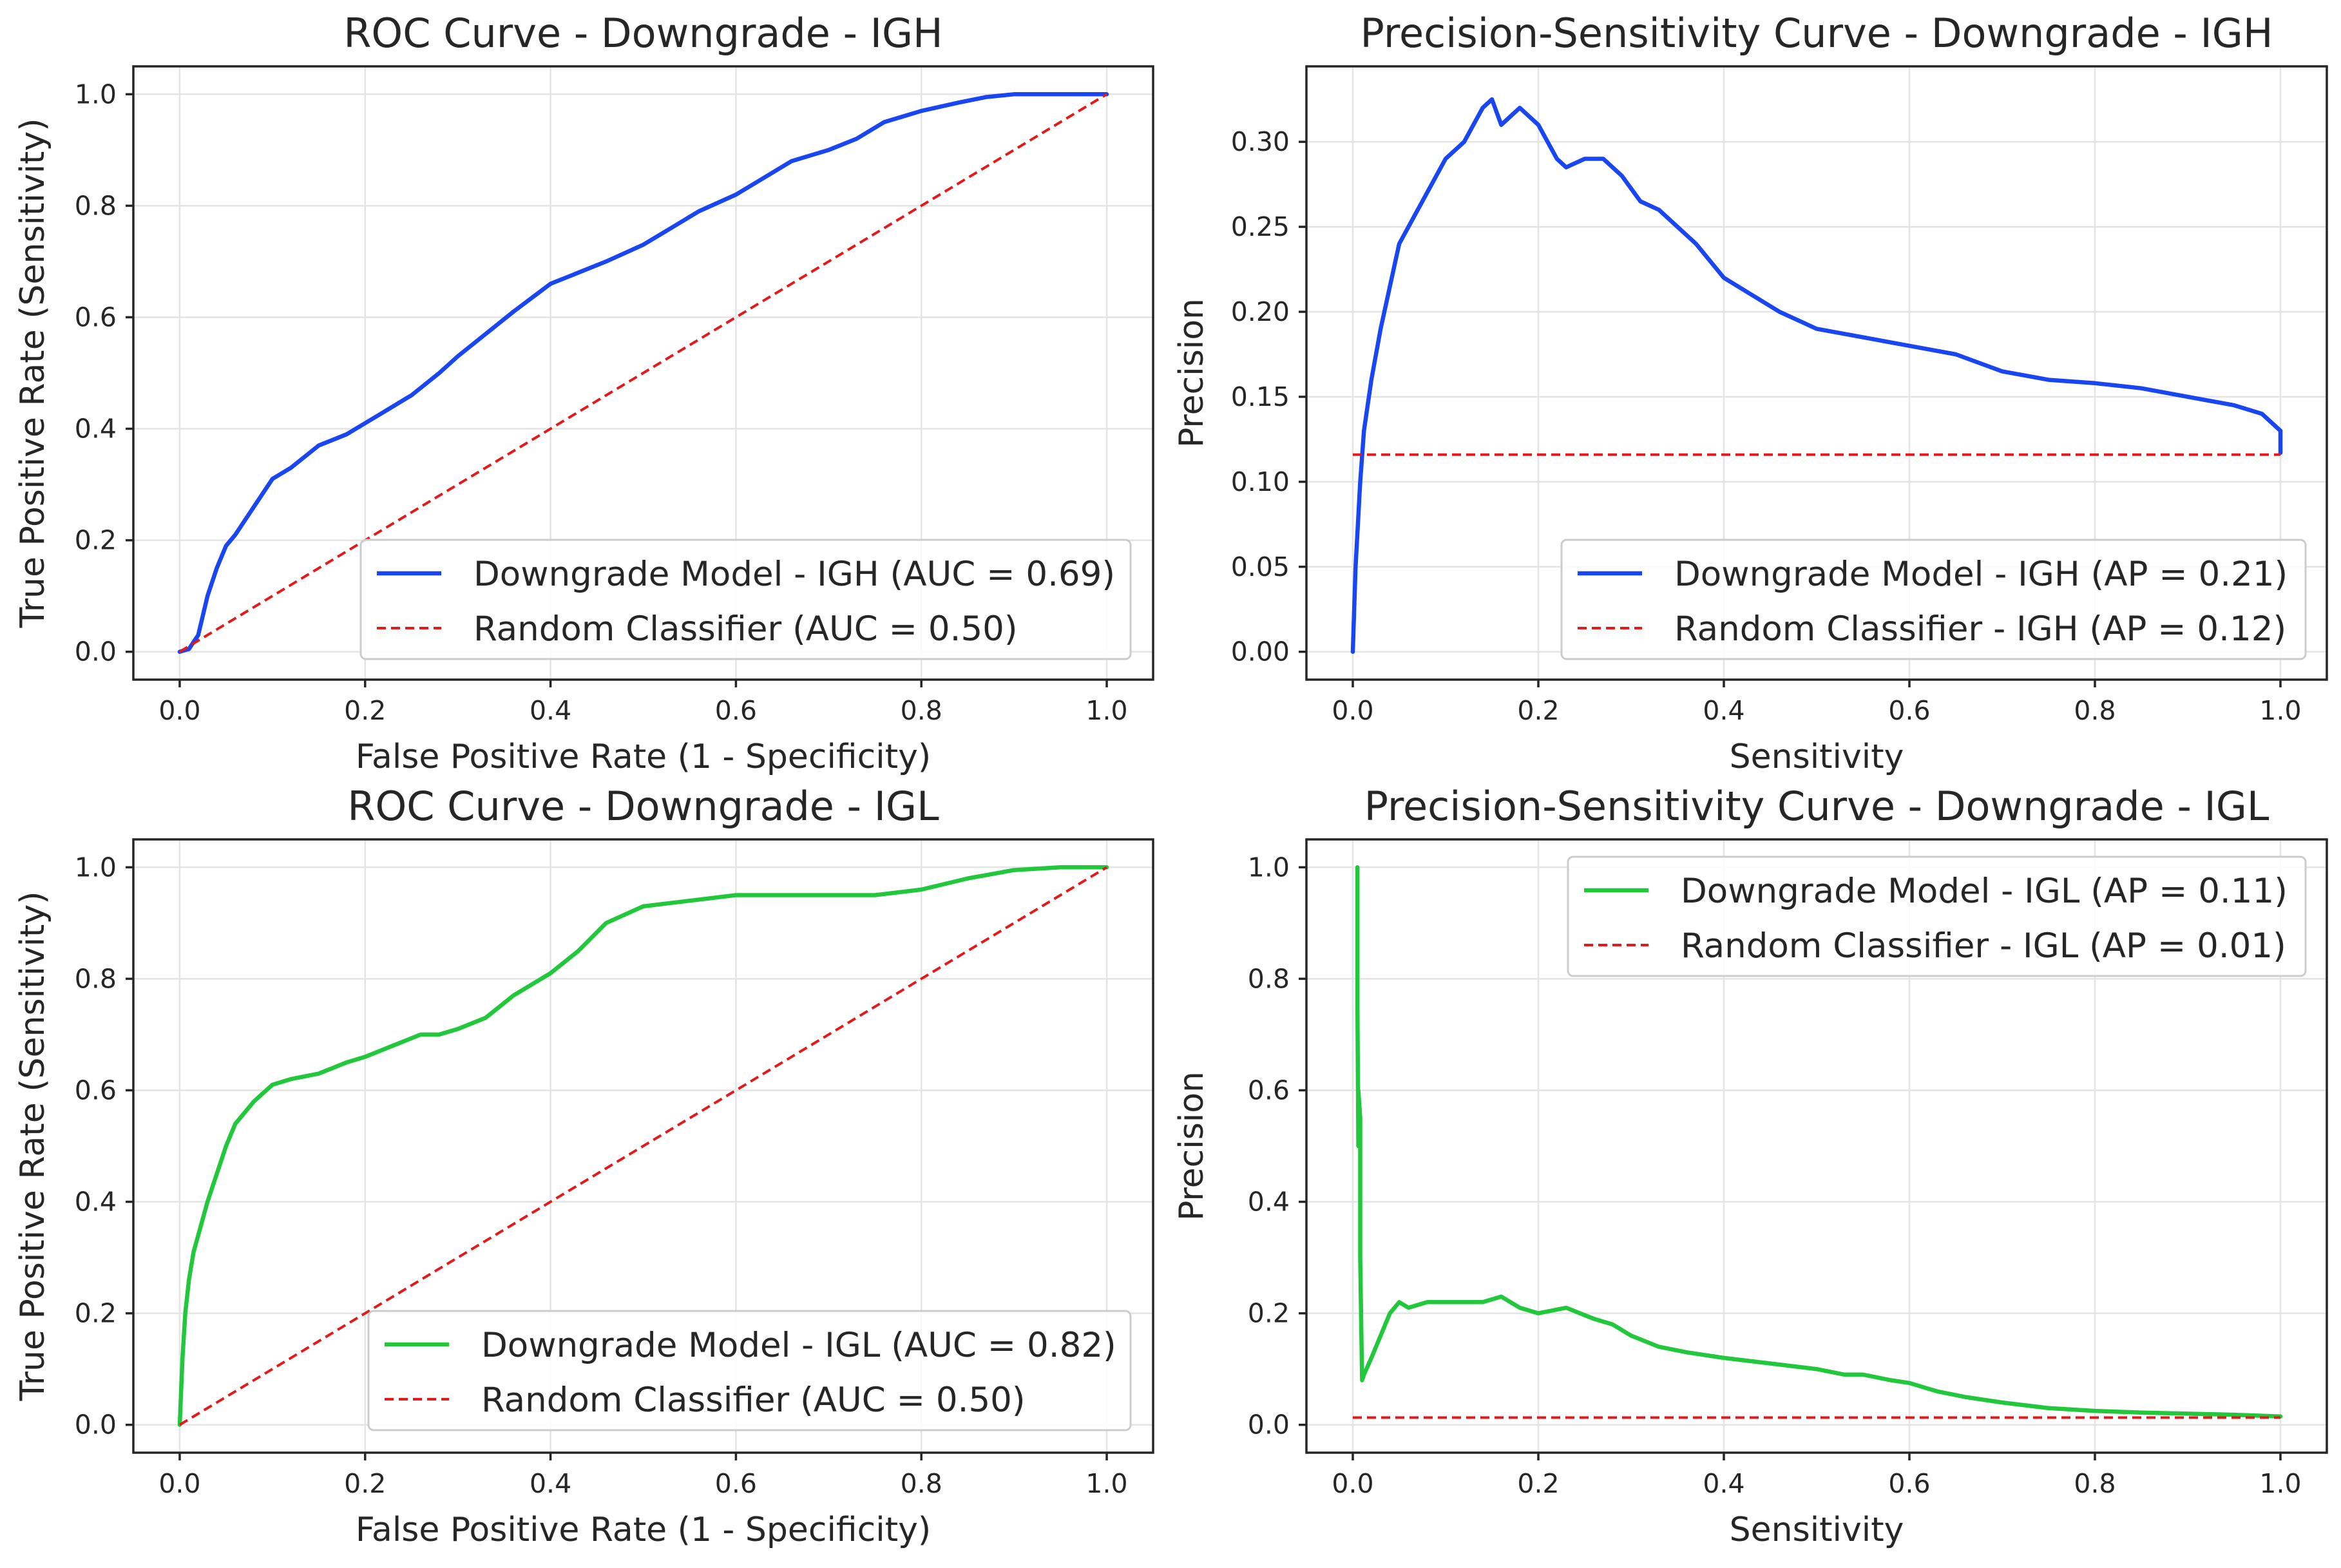 Image resolution: width=2341 pixels, height=1568 pixels. I want to click on y-tick-label: 0.25, so click(1260, 227).